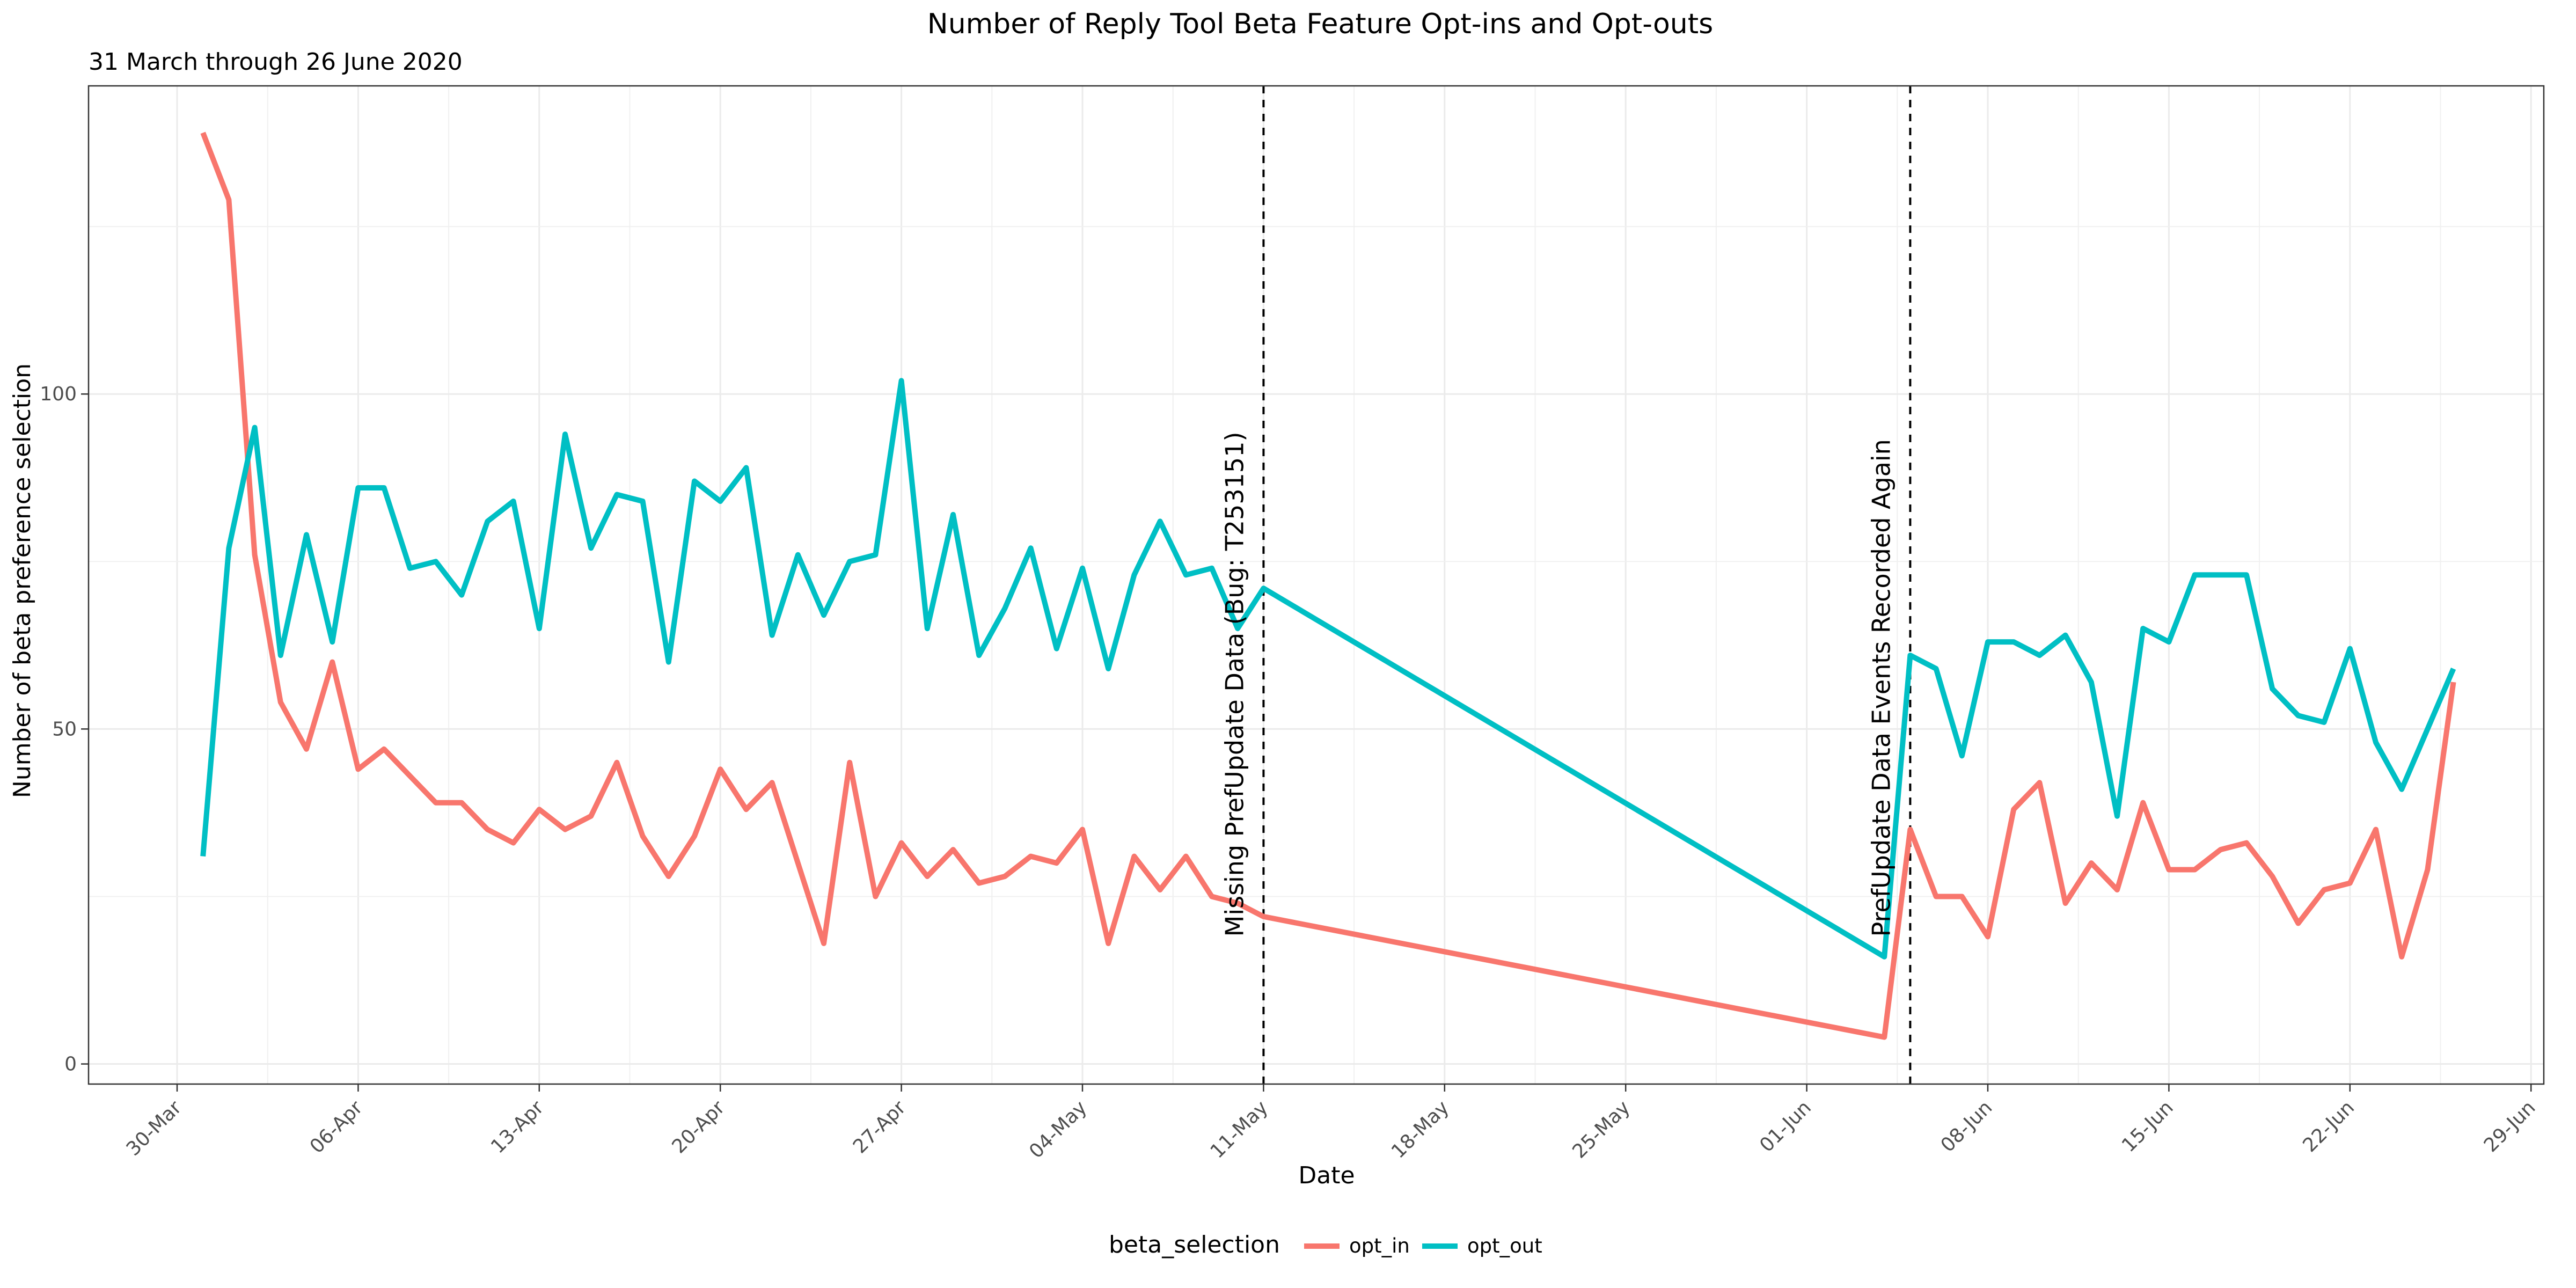 The width and height of the screenshot is (2576, 1288). I want to click on legend-label-opt_in: opt_in, so click(1379, 1245).